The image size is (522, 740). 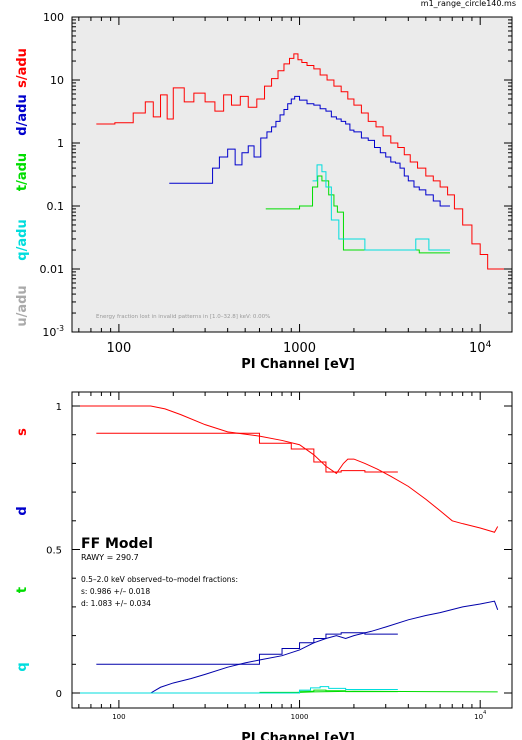 What do you see at coordinates (22, 305) in the screenshot?
I see `legend-u-adu: u/adu` at bounding box center [22, 305].